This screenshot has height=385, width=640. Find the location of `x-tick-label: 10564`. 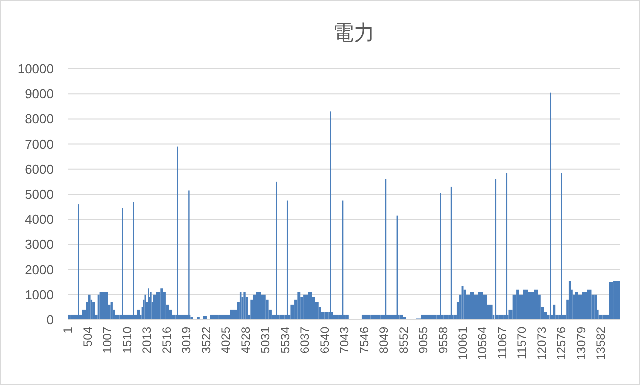

x-tick-label: 10564 is located at coordinates (483, 343).